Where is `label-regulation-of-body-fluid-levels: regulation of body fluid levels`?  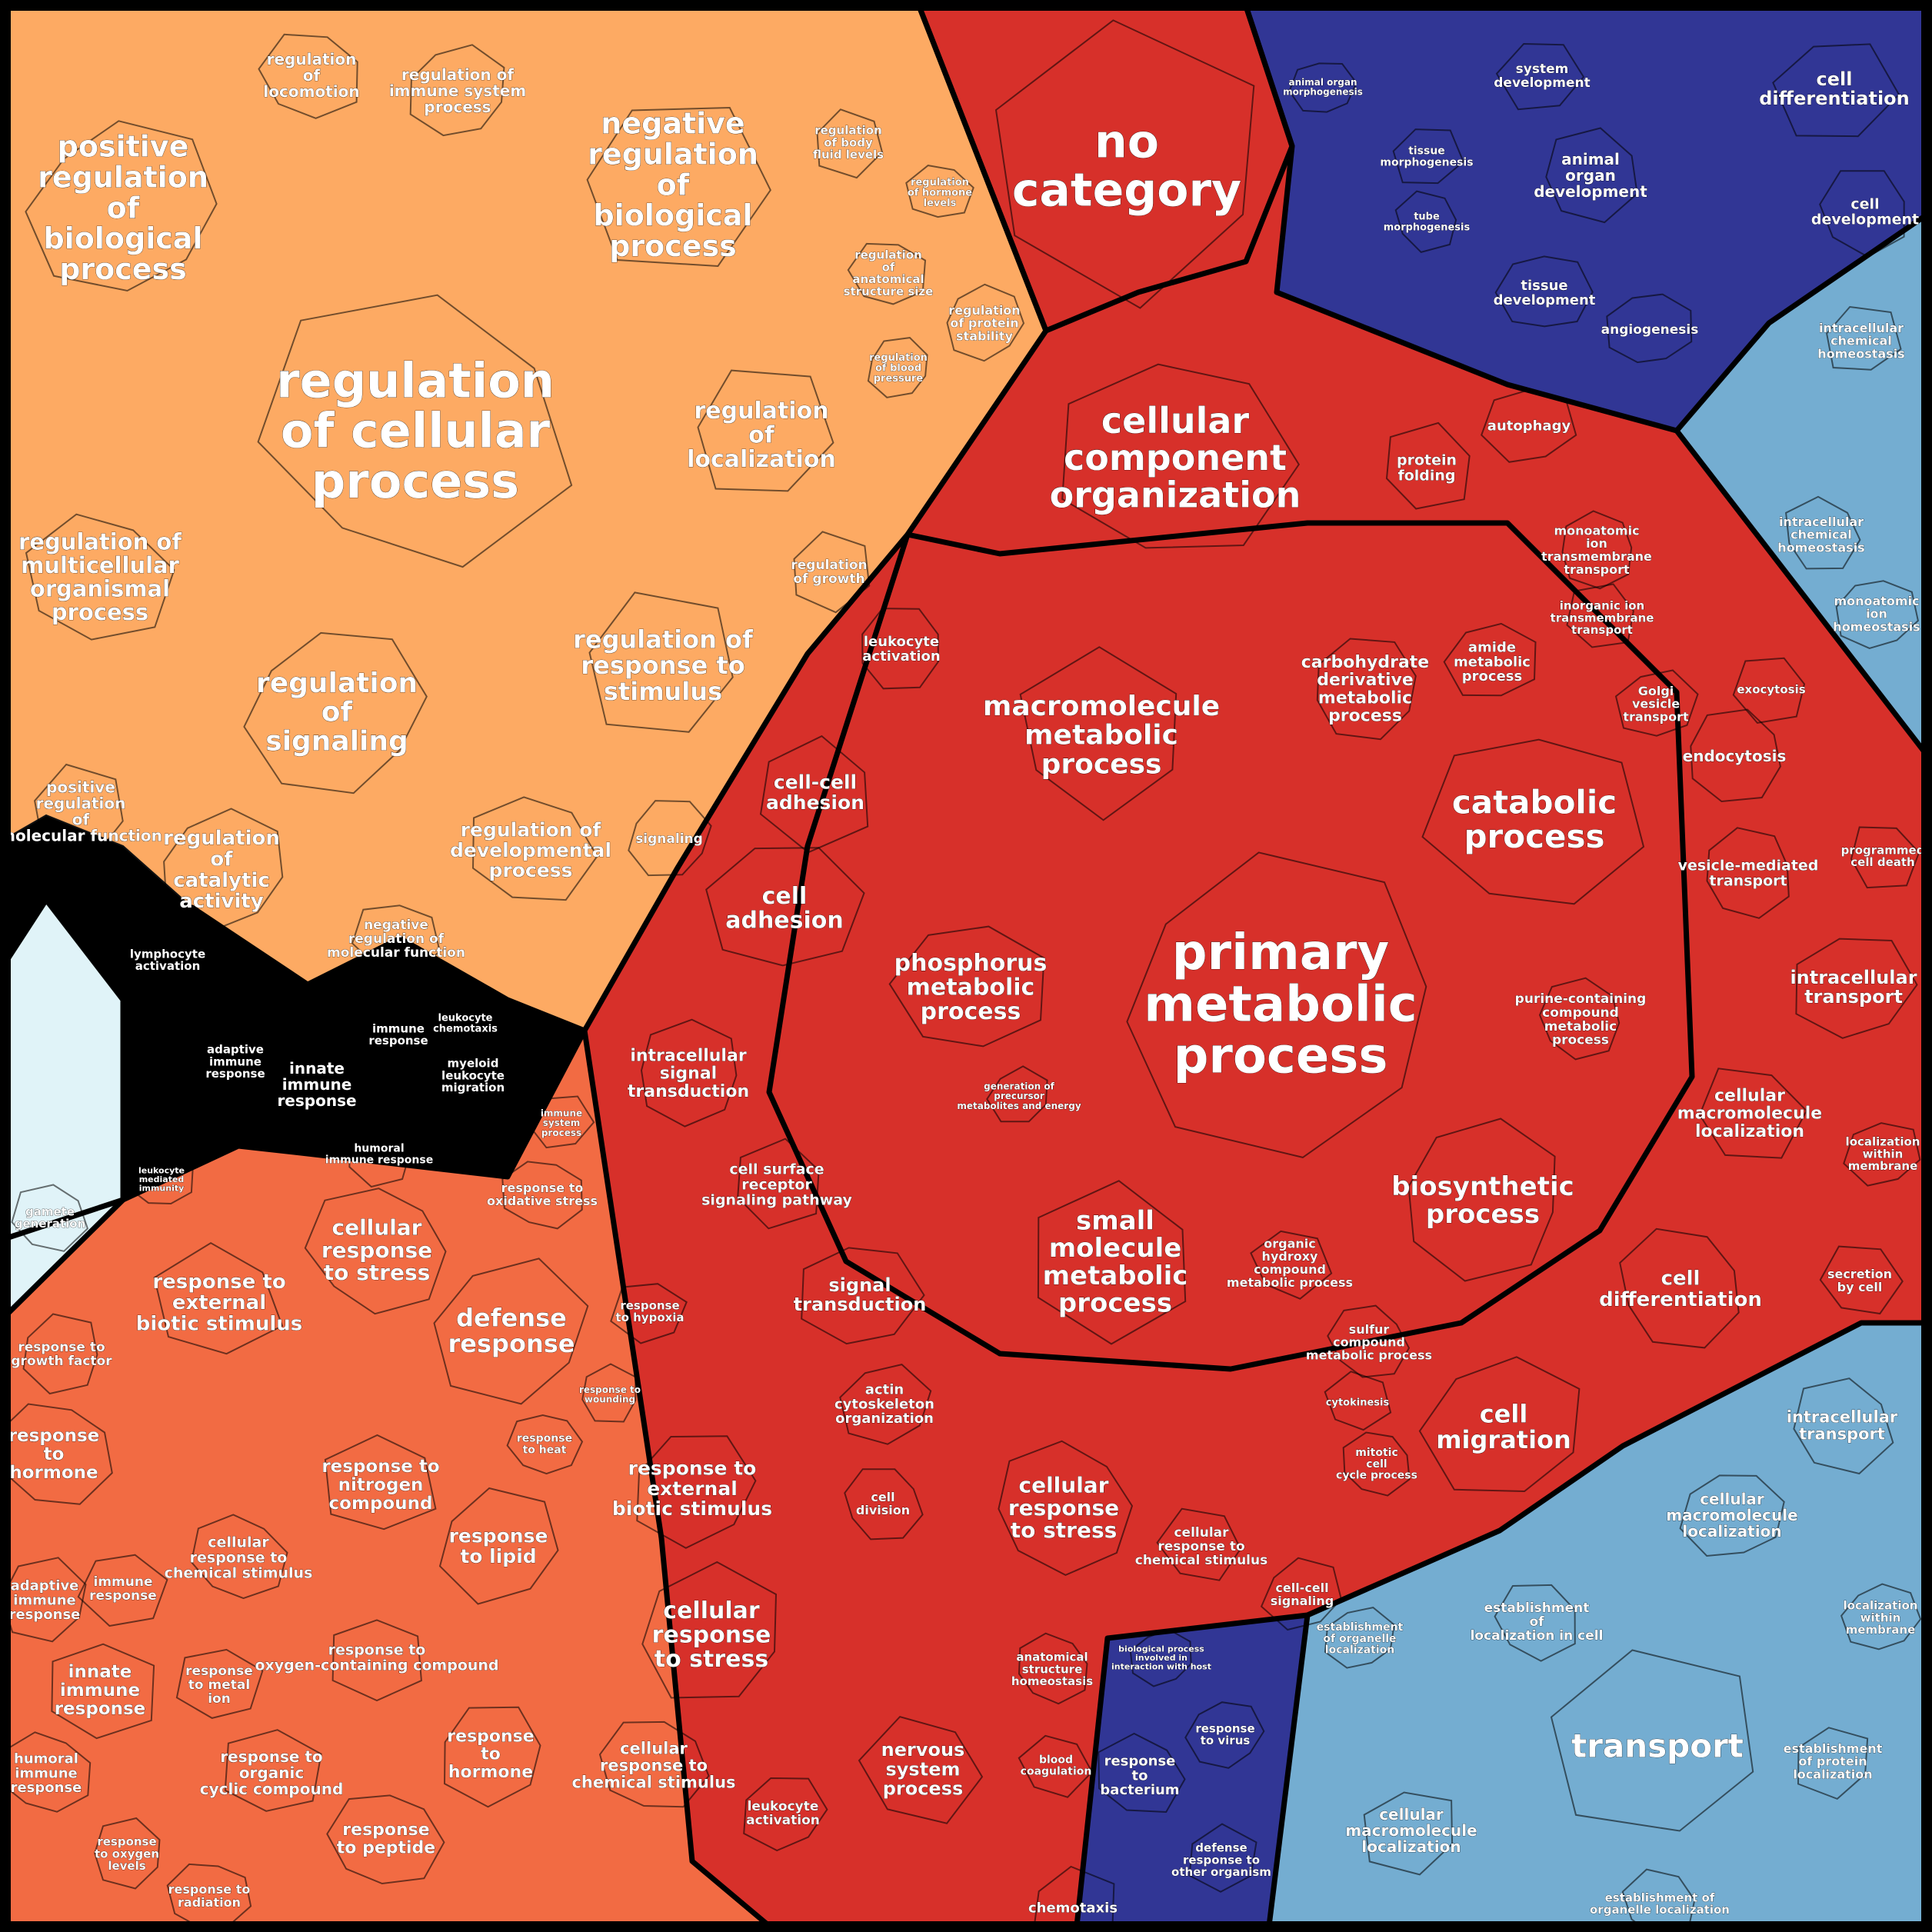
label-regulation-of-body-fluid-levels: regulation of body fluid levels is located at coordinates (848, 143).